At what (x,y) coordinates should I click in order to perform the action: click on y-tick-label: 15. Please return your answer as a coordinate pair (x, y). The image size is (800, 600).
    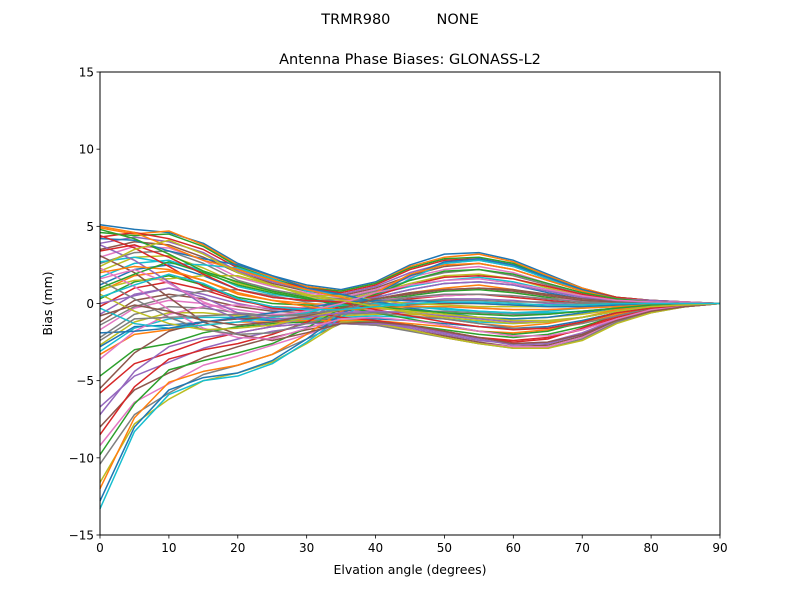
    Looking at the image, I should click on (86, 73).